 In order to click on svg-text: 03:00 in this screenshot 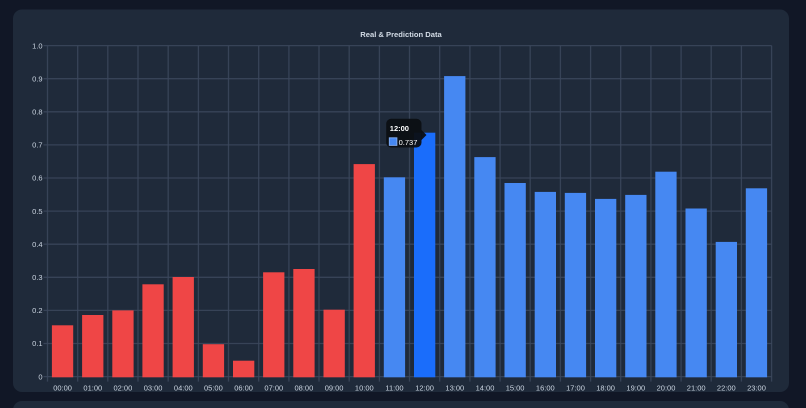, I will do `click(153, 388)`.